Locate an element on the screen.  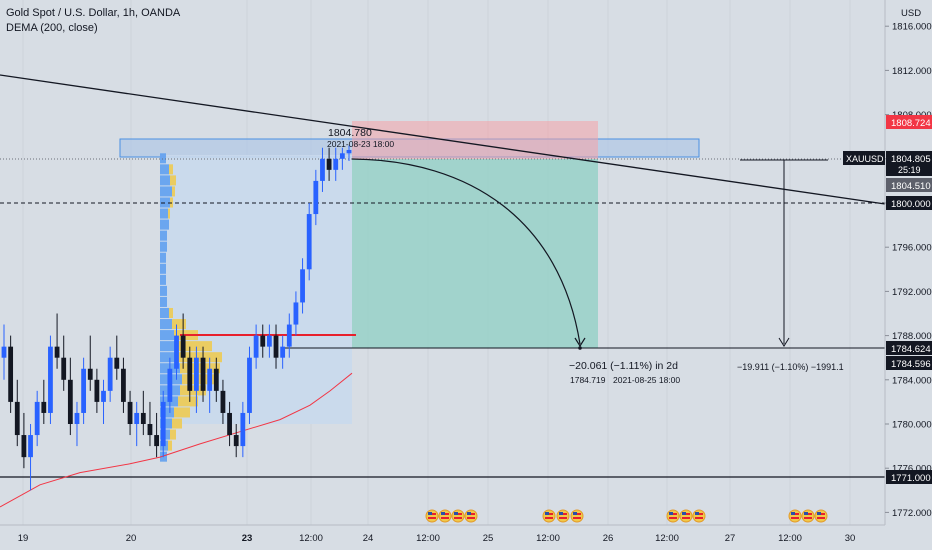
measure-arrowhead is located at coordinates (784, 342).